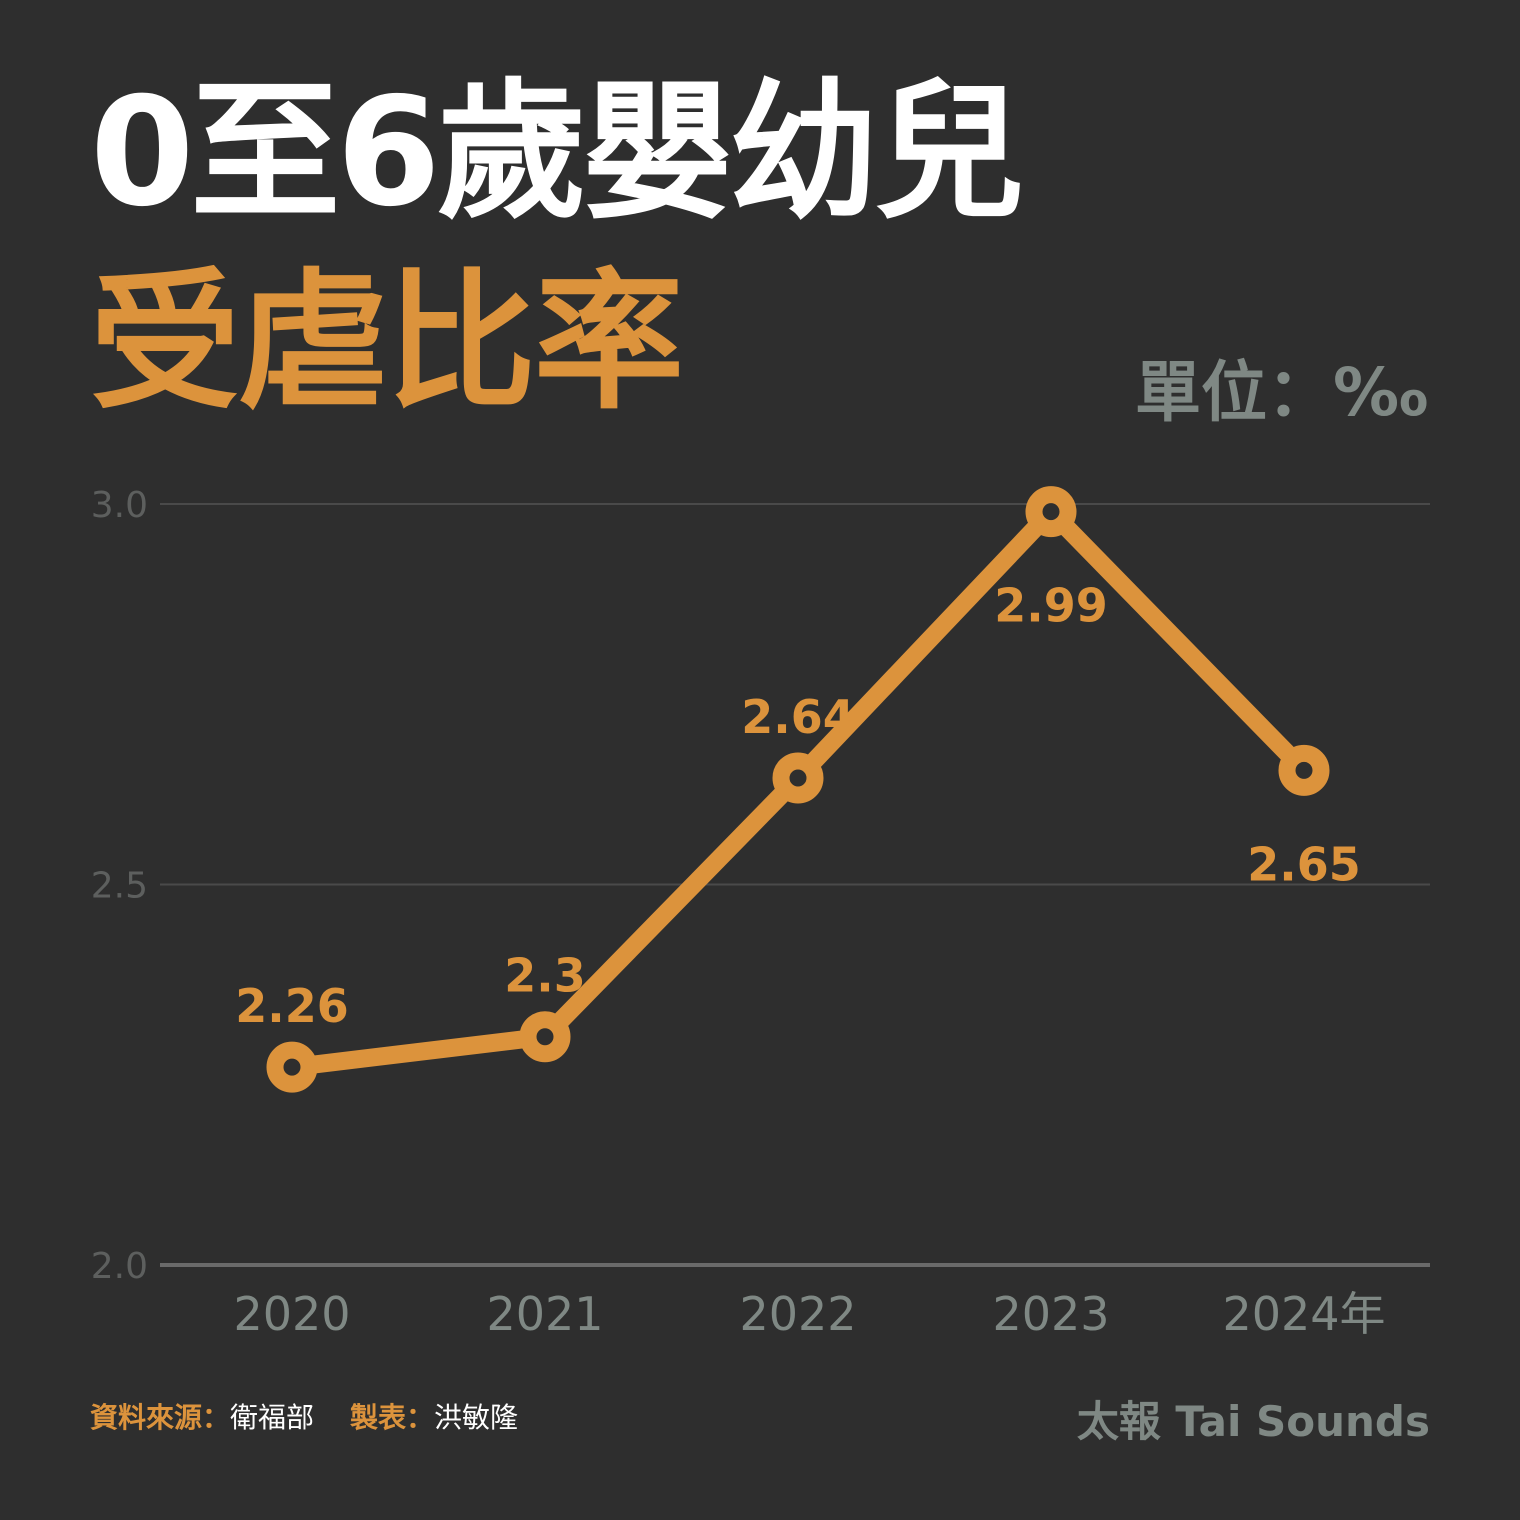 The image size is (1520, 1520). What do you see at coordinates (1050, 1314) in the screenshot?
I see `x-tick-label: 2023` at bounding box center [1050, 1314].